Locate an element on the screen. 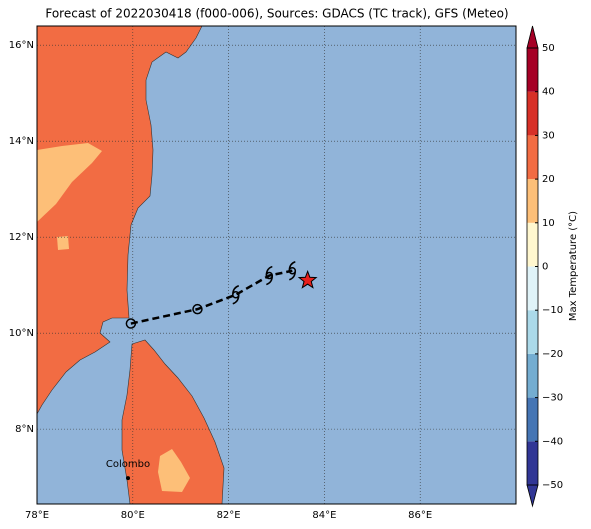 This screenshot has width=591, height=529. lon-tick-label: 84°E is located at coordinates (324, 515).